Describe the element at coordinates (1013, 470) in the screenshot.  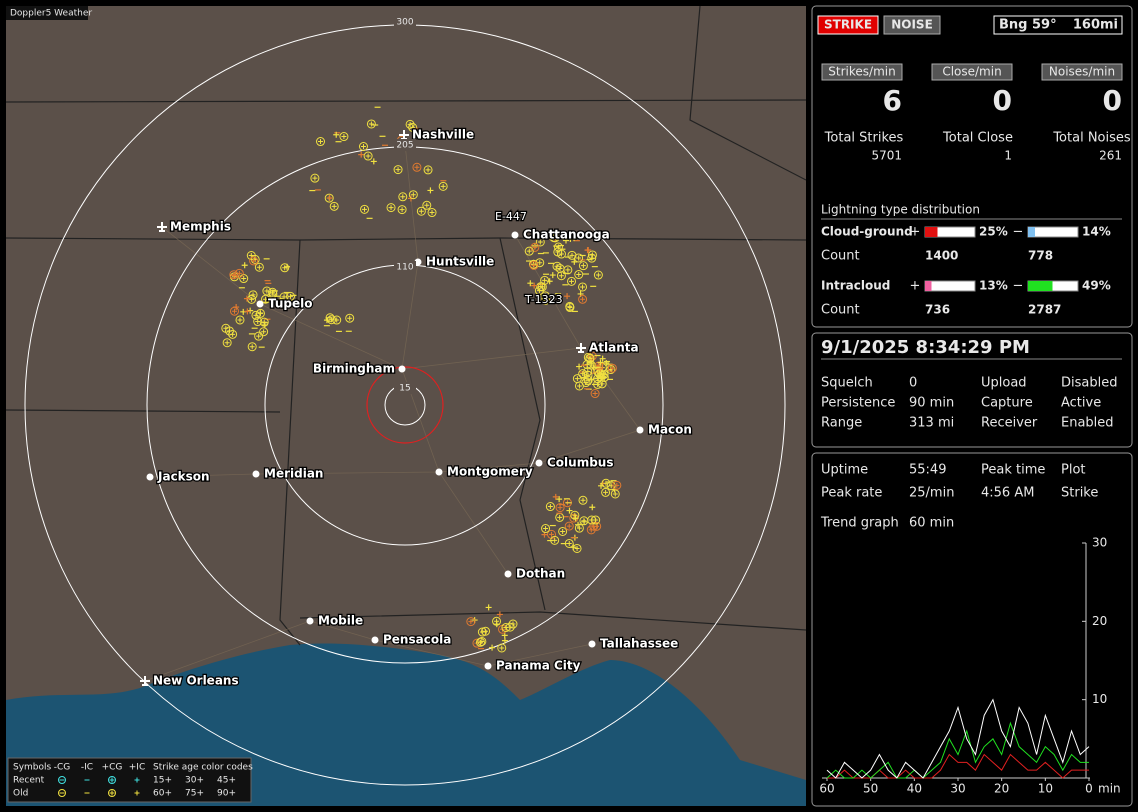
I see `stat: Peak time` at that location.